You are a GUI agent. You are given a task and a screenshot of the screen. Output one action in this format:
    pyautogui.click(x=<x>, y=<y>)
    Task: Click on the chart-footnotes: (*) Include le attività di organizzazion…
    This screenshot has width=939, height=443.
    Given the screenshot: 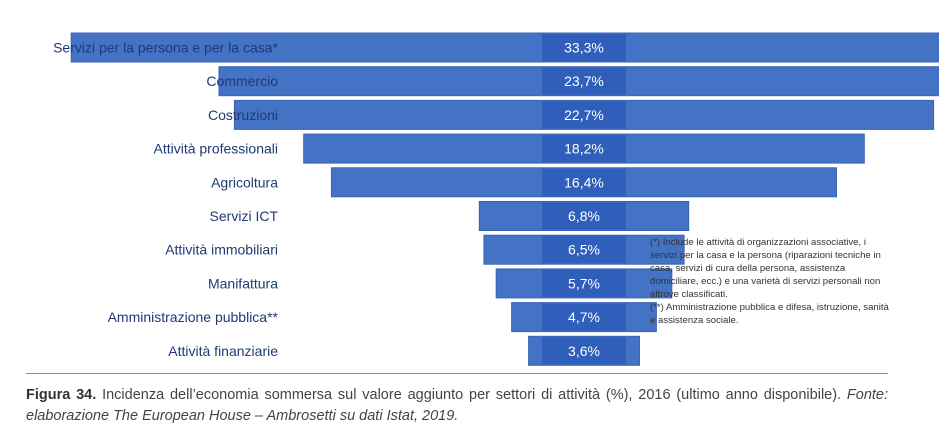 What is the action you would take?
    pyautogui.click(x=770, y=281)
    